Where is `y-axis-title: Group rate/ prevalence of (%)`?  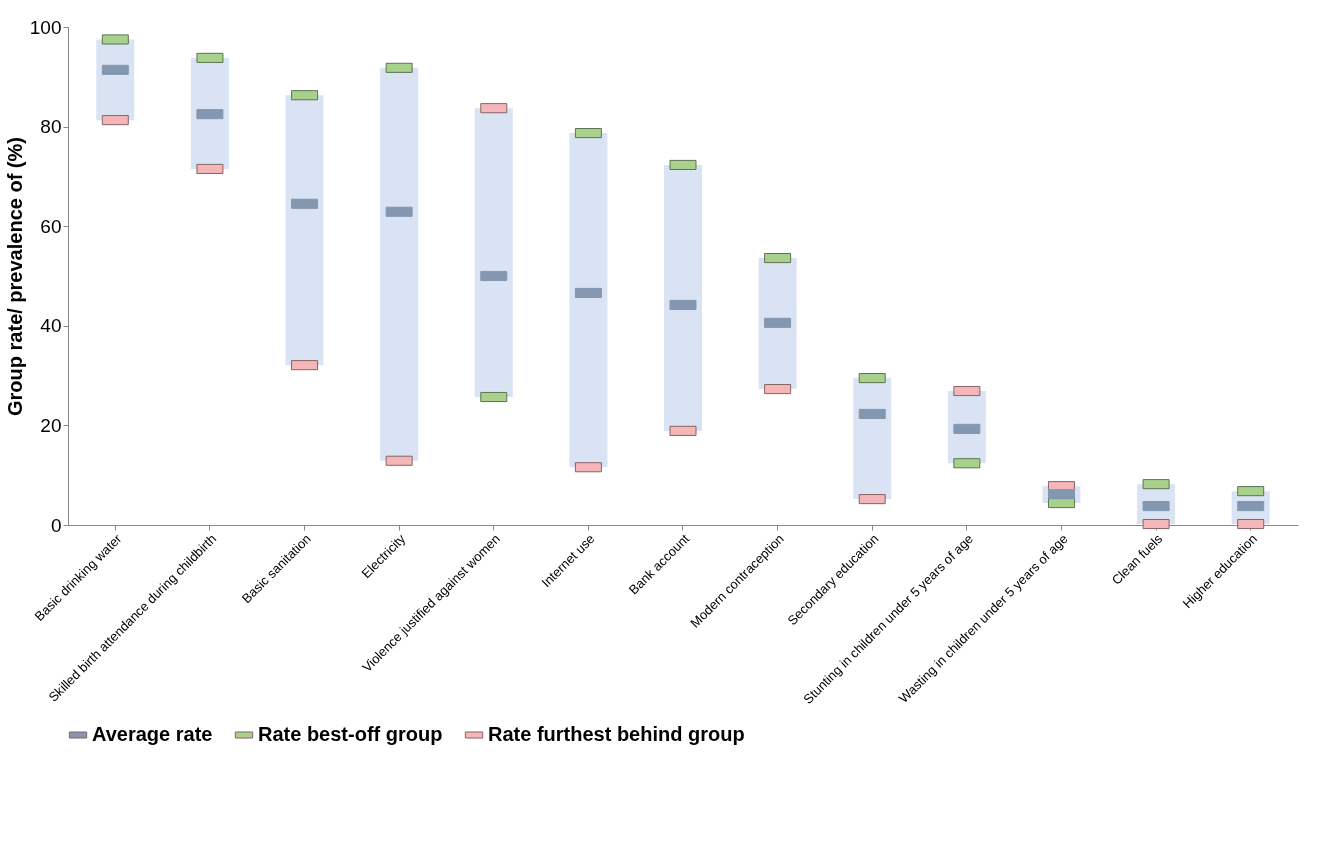
y-axis-title: Group rate/ prevalence of (%) is located at coordinates (14, 276).